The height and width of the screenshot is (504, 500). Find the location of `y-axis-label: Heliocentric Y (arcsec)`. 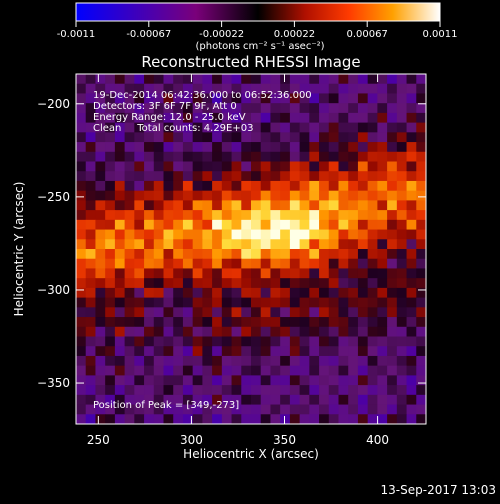

y-axis-label: Heliocentric Y (arcsec) is located at coordinates (19, 249).